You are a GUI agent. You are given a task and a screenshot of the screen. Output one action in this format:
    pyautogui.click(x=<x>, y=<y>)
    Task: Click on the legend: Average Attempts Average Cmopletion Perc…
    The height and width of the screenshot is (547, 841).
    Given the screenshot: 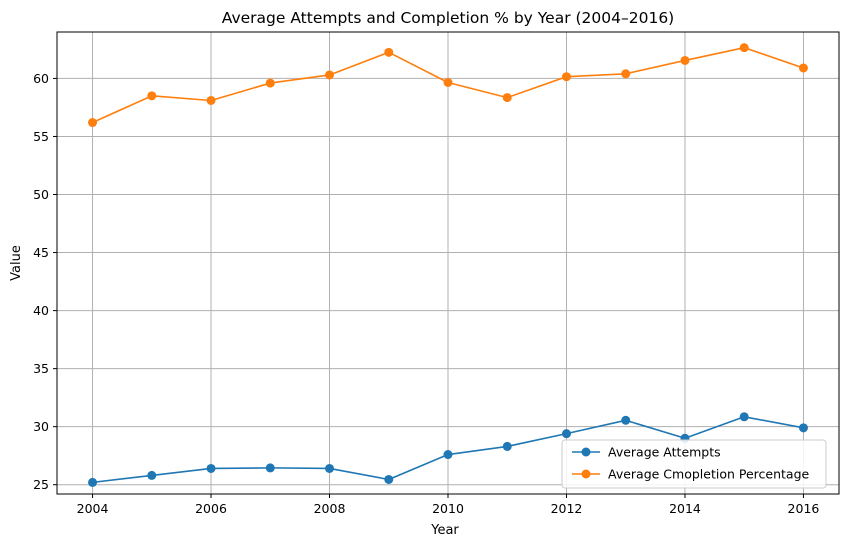 What is the action you would take?
    pyautogui.click(x=694, y=464)
    